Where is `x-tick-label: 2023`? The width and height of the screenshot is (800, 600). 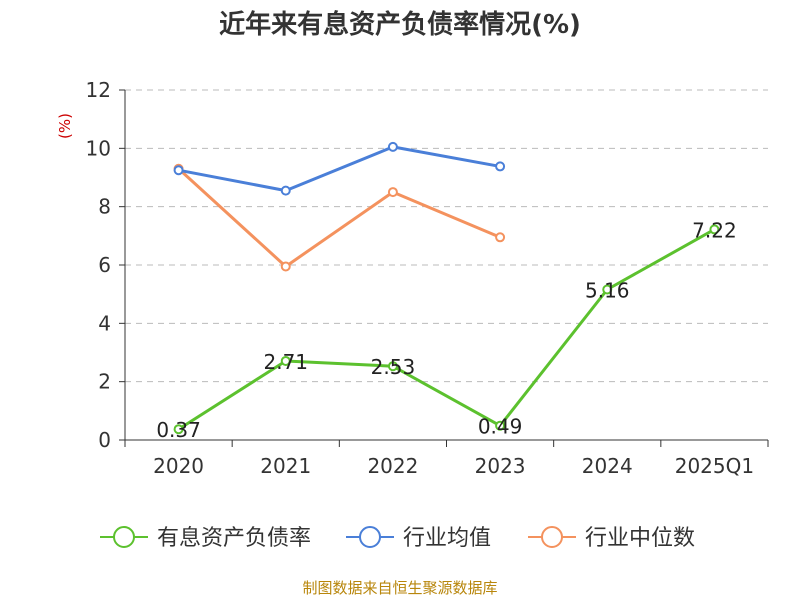
x-tick-label: 2023 is located at coordinates (500, 466).